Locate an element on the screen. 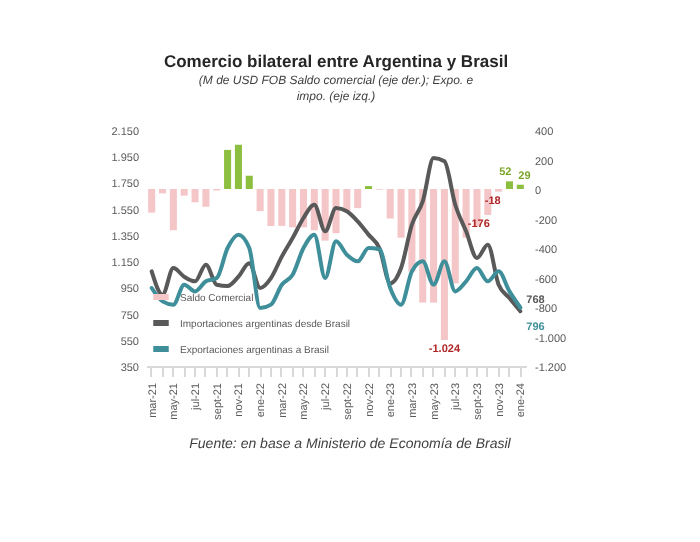 This screenshot has width=700, height=542. line-series is located at coordinates (336, 271).